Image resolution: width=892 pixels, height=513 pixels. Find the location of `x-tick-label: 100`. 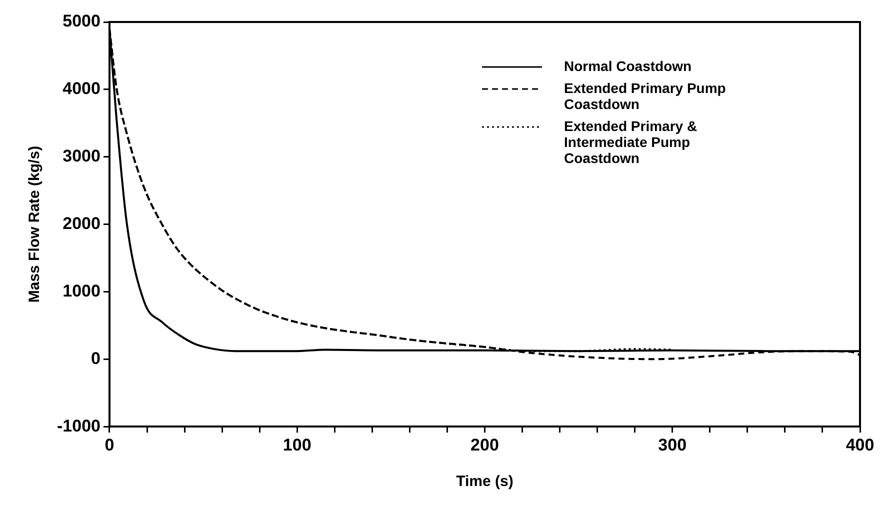

x-tick-label: 100 is located at coordinates (297, 444).